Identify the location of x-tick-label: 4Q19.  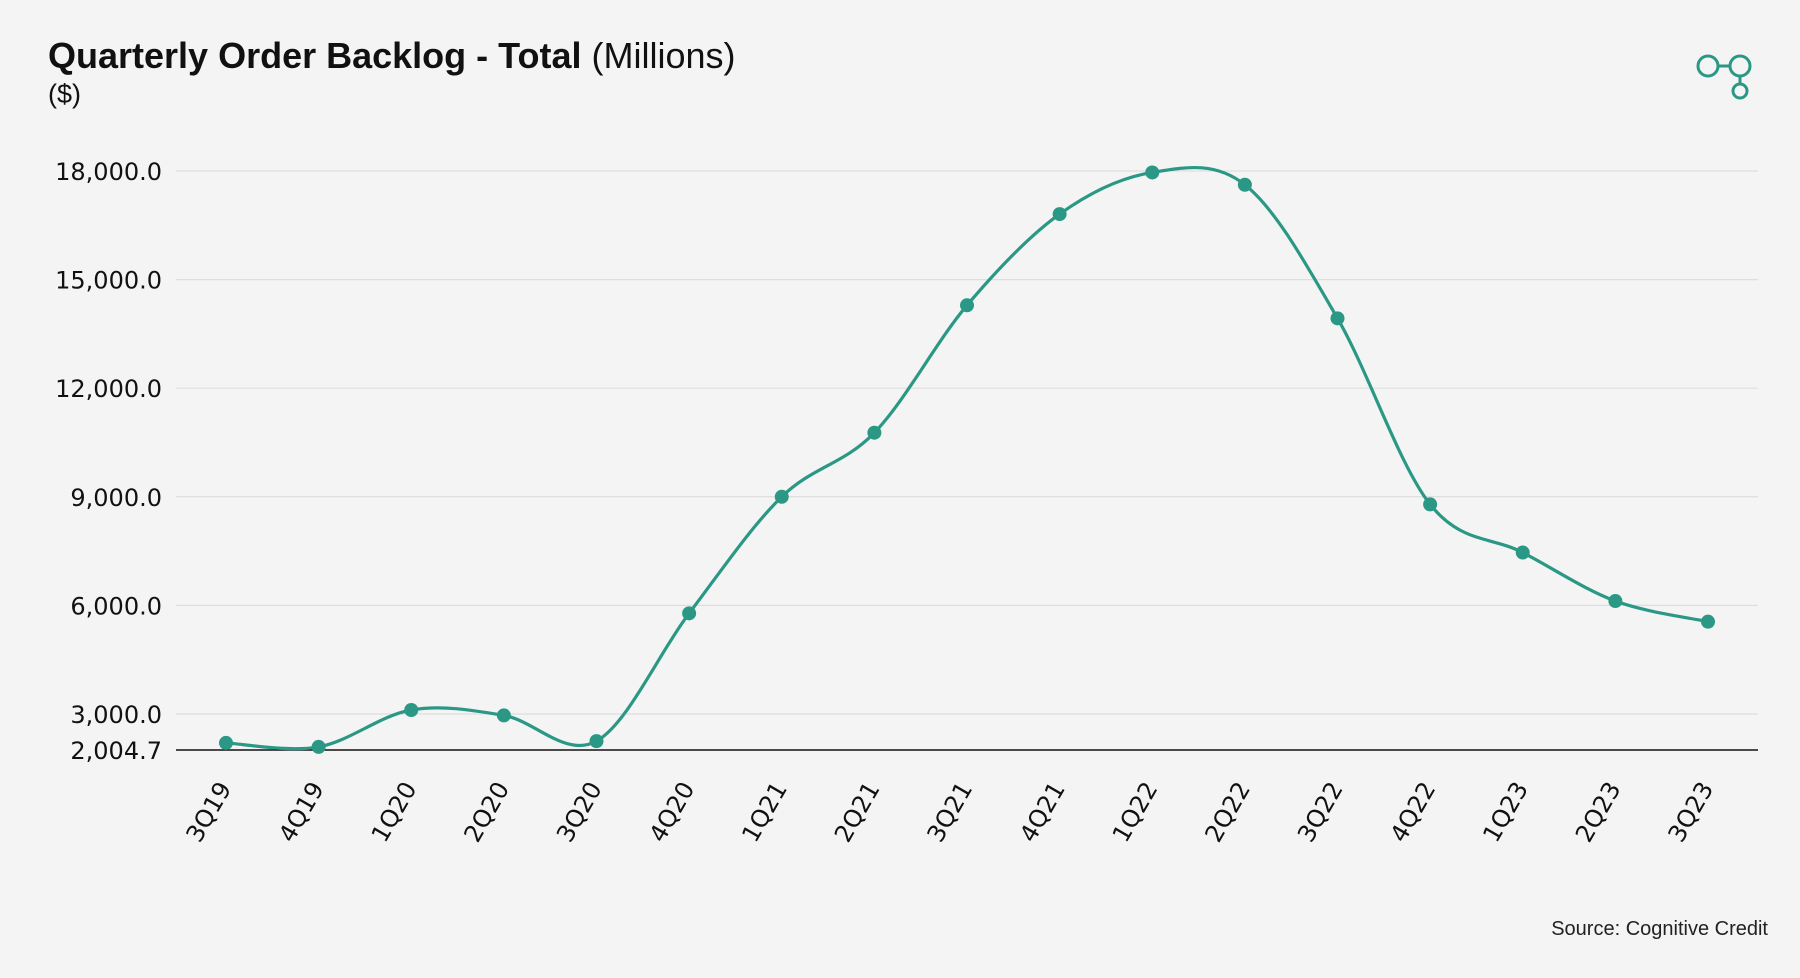
(301, 812).